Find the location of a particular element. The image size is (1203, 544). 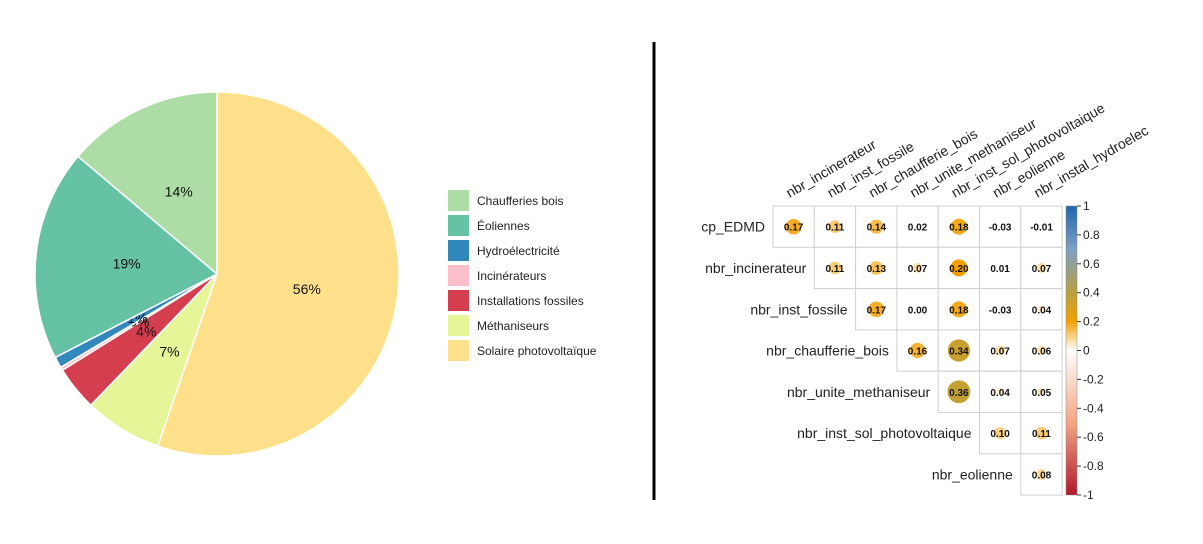

colorbar-tick-label: -0.2 is located at coordinates (1093, 379).